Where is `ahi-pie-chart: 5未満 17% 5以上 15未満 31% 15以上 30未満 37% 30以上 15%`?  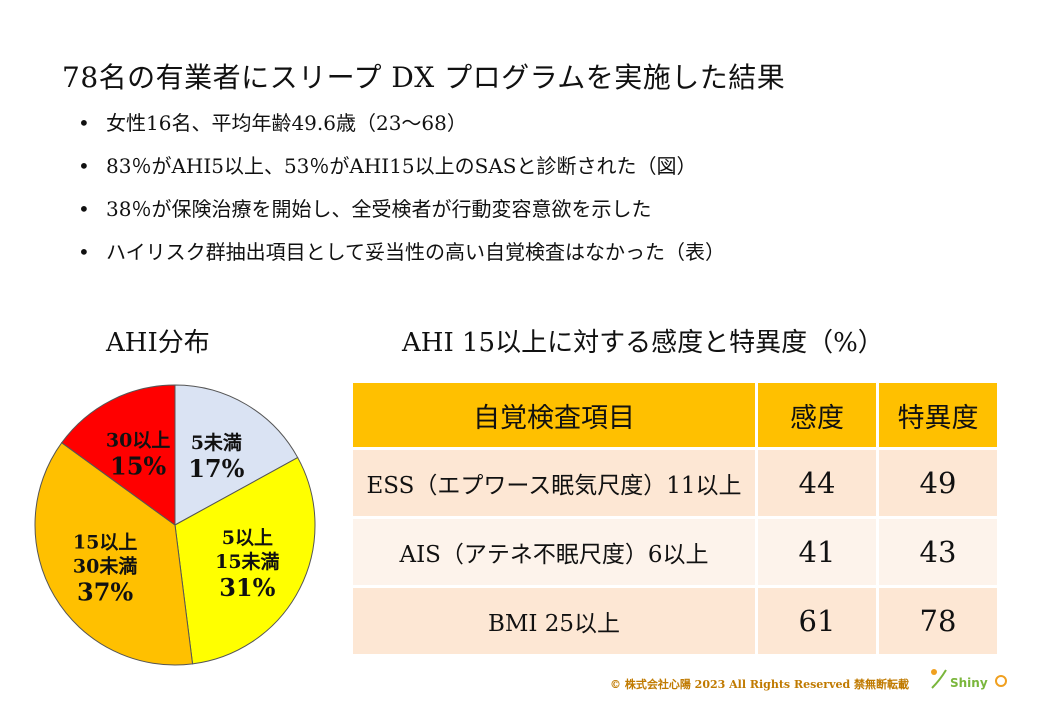 ahi-pie-chart: 5未満 17% 5以上 15未満 31% 15以上 30未満 37% 30以上 15% is located at coordinates (175, 525).